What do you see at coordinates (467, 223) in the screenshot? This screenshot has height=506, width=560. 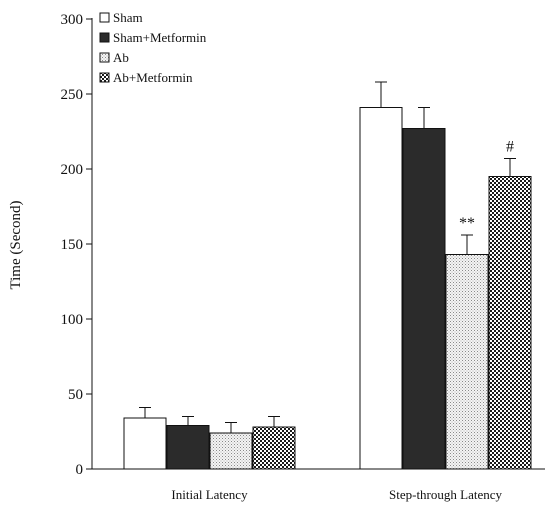 I see `significance-marker: **` at bounding box center [467, 223].